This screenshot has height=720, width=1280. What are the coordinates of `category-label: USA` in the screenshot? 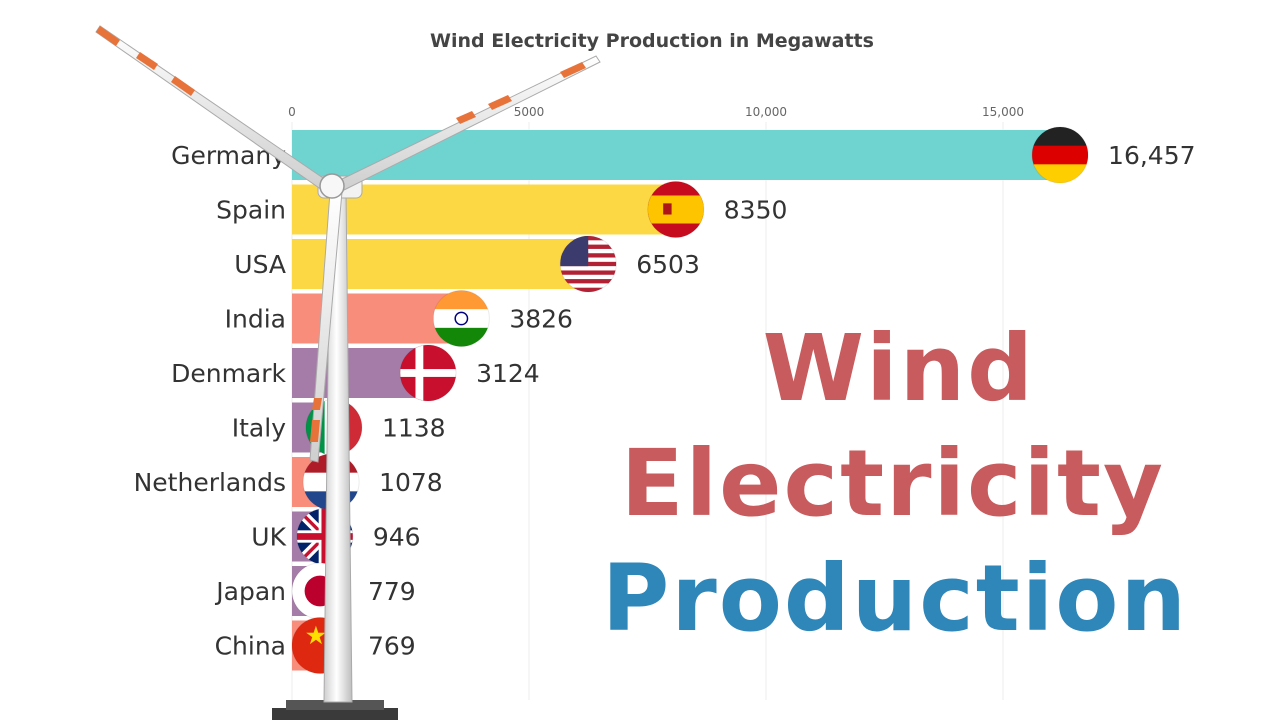 It's located at (260, 264).